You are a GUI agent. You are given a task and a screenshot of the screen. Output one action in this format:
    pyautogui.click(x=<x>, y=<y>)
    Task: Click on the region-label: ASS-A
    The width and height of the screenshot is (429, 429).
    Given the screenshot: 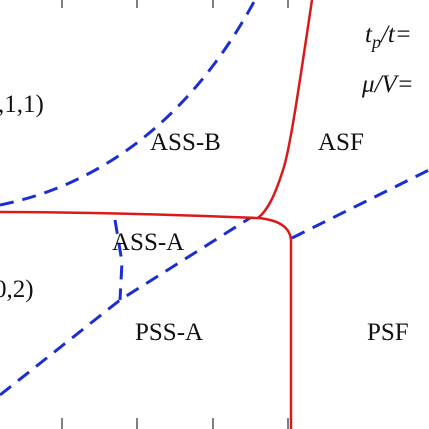 What is the action you would take?
    pyautogui.click(x=148, y=242)
    